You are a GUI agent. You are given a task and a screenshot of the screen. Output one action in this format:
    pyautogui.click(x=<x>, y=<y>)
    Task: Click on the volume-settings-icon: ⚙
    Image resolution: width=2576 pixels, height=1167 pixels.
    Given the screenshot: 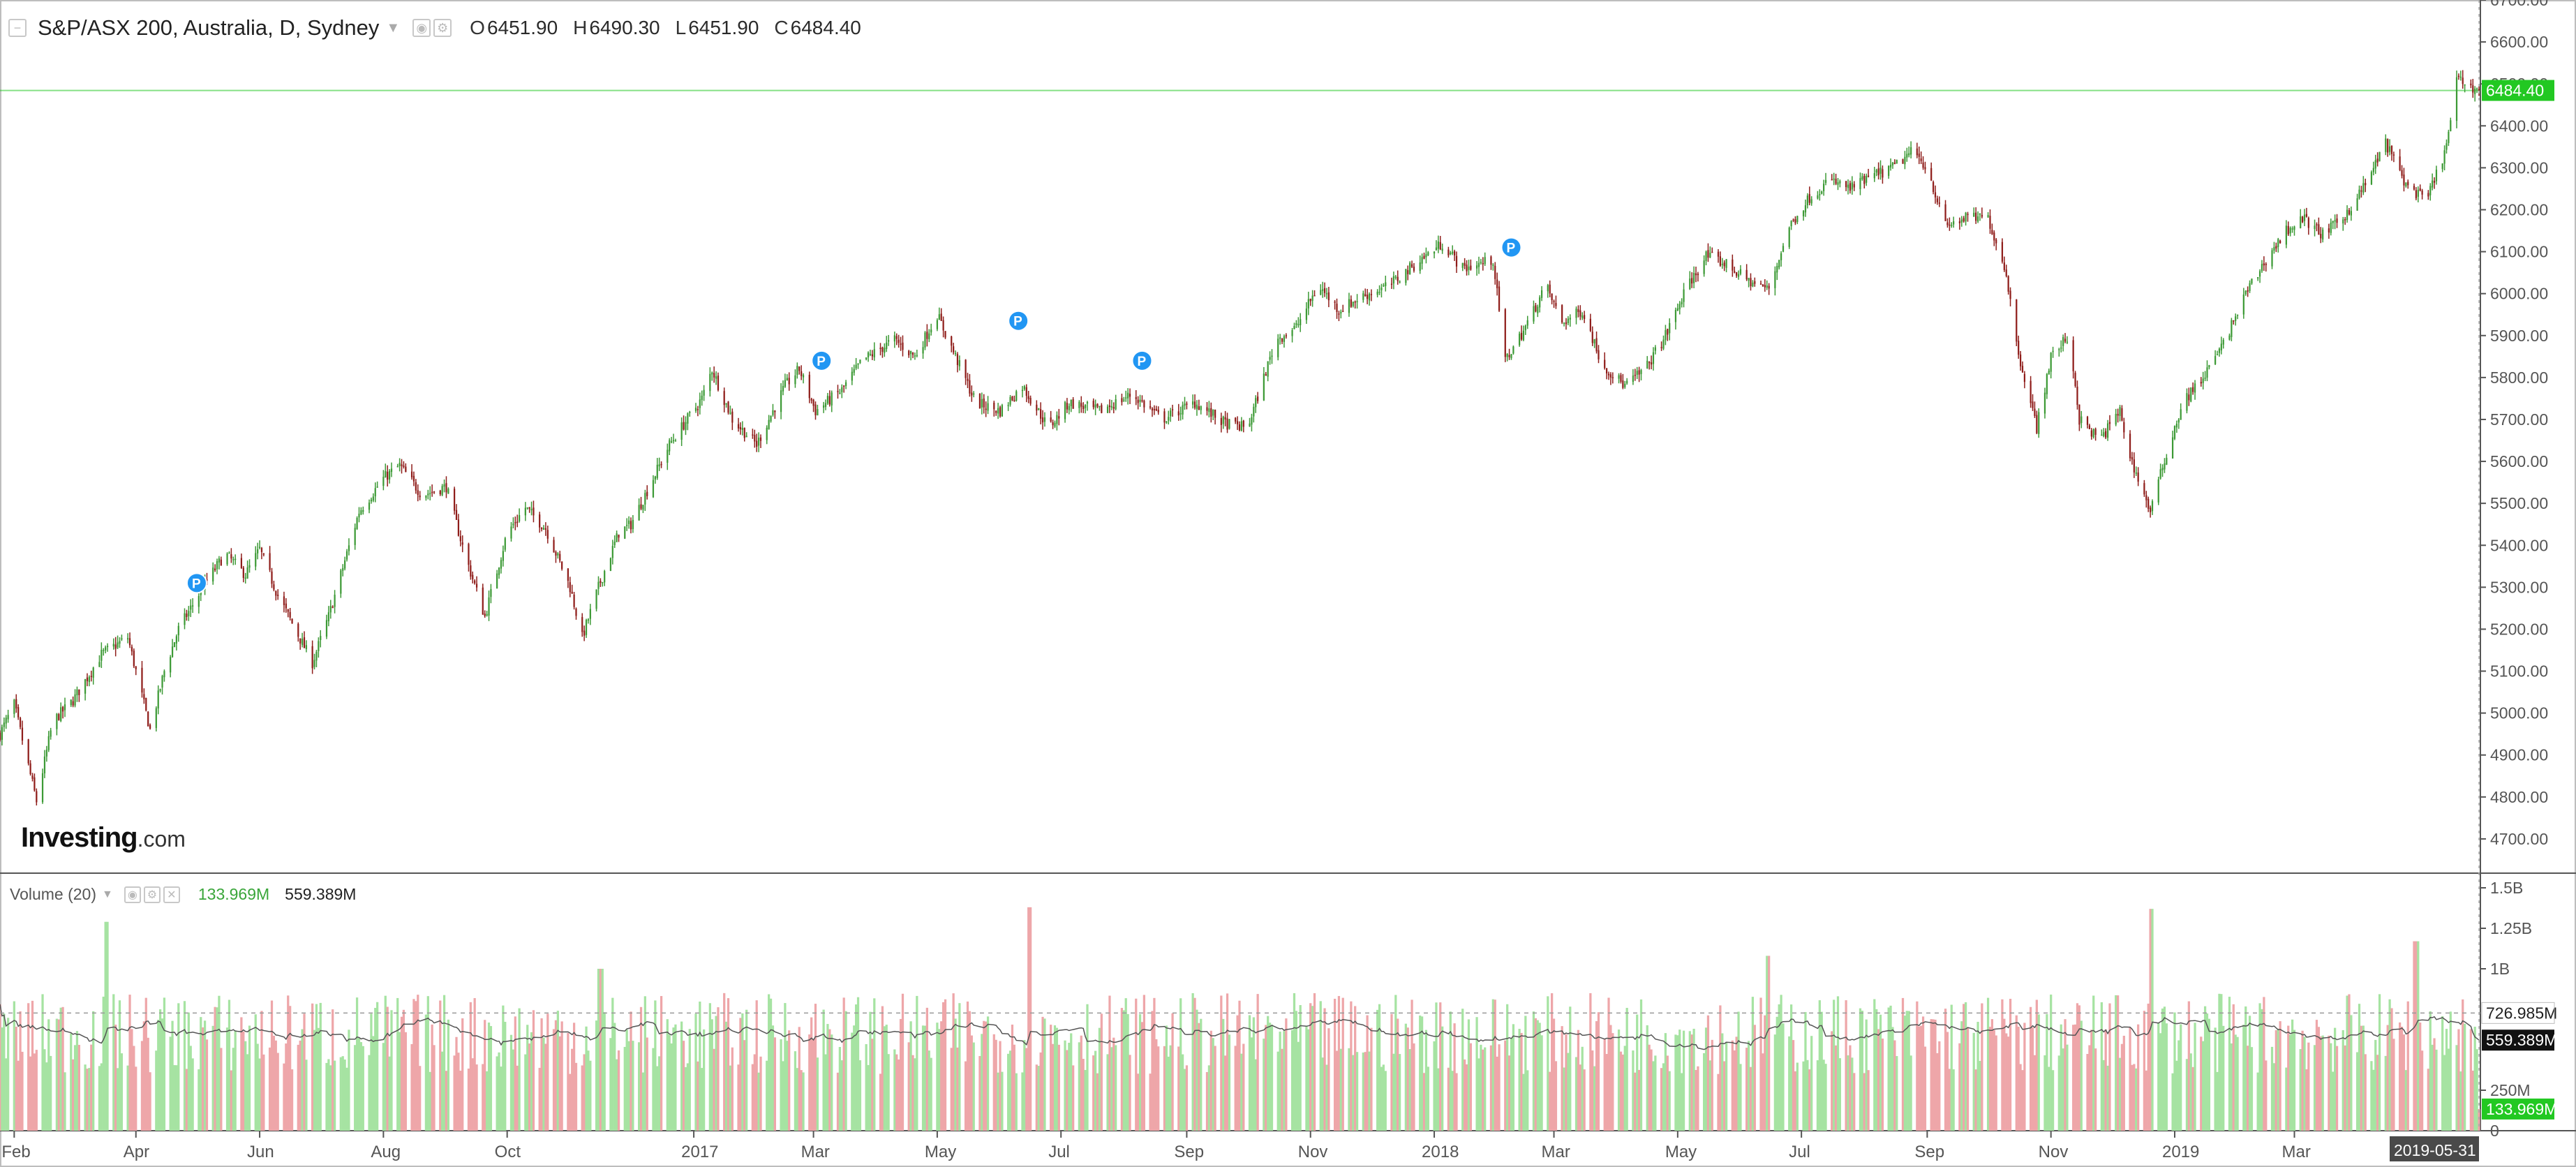 What is the action you would take?
    pyautogui.click(x=152, y=894)
    